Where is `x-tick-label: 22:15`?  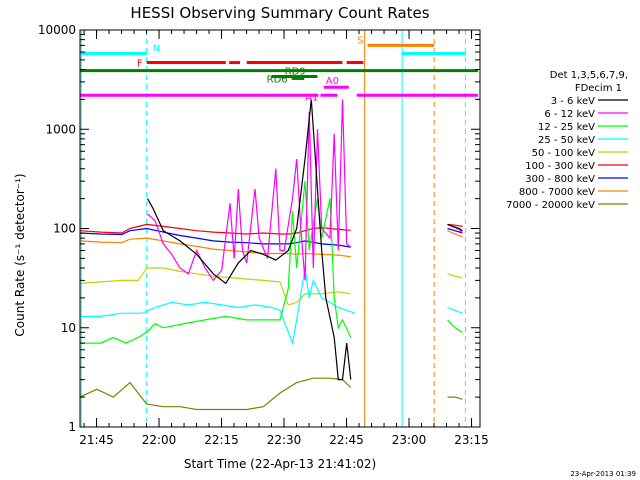 x-tick-label: 22:15 is located at coordinates (221, 440).